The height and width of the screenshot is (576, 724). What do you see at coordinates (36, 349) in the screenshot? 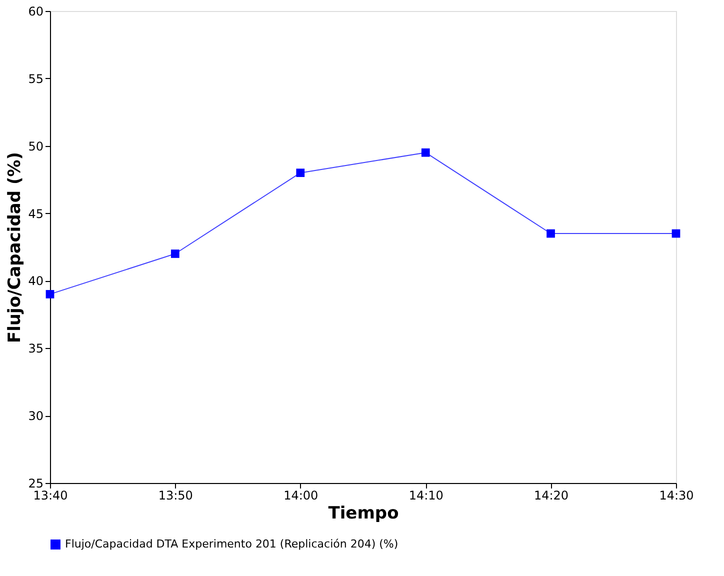
I see `y-tick-label: 35` at bounding box center [36, 349].